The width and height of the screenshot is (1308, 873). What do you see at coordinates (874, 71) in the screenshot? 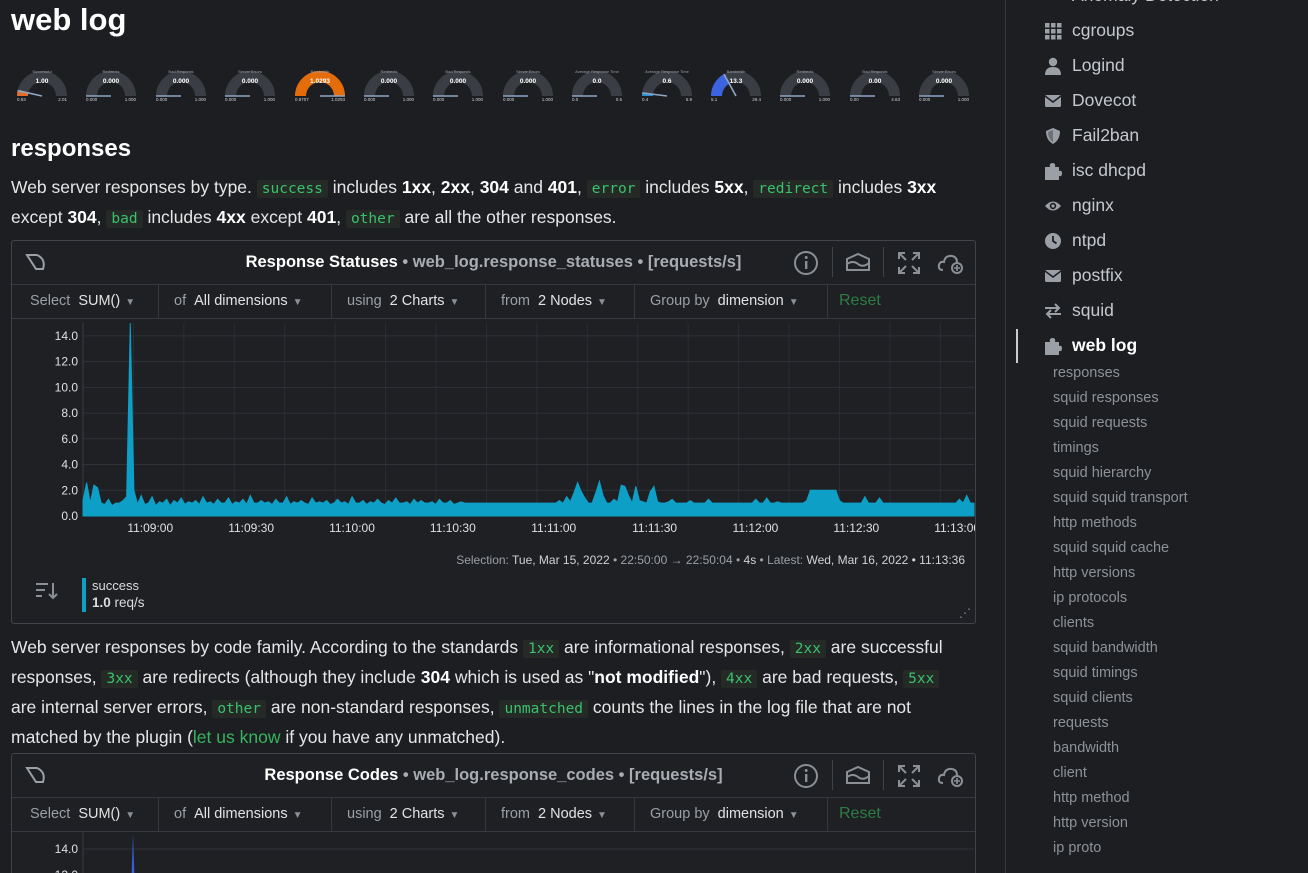
I see `gauge-label: Bad Requests` at bounding box center [874, 71].